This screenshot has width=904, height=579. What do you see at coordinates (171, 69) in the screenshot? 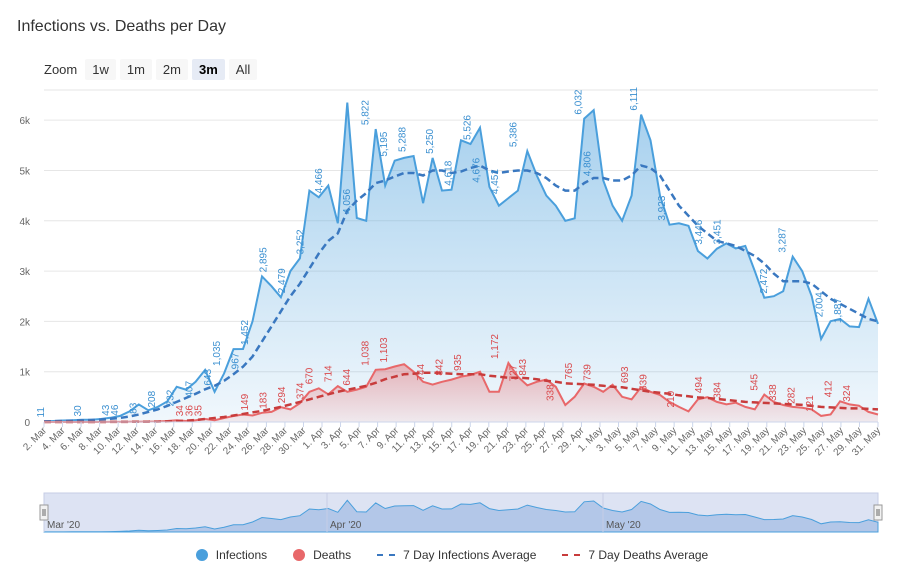
I see `zoom-2m-button: 2m` at bounding box center [171, 69].